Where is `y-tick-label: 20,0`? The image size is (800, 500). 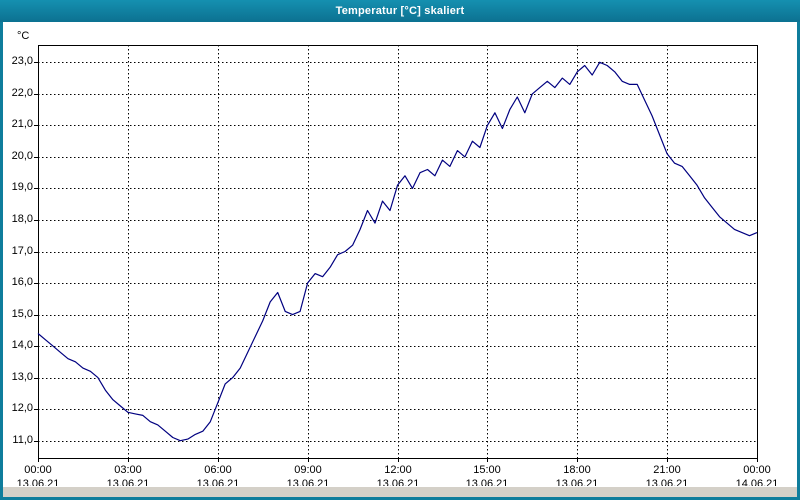
y-tick-label: 20,0 is located at coordinates (22, 156).